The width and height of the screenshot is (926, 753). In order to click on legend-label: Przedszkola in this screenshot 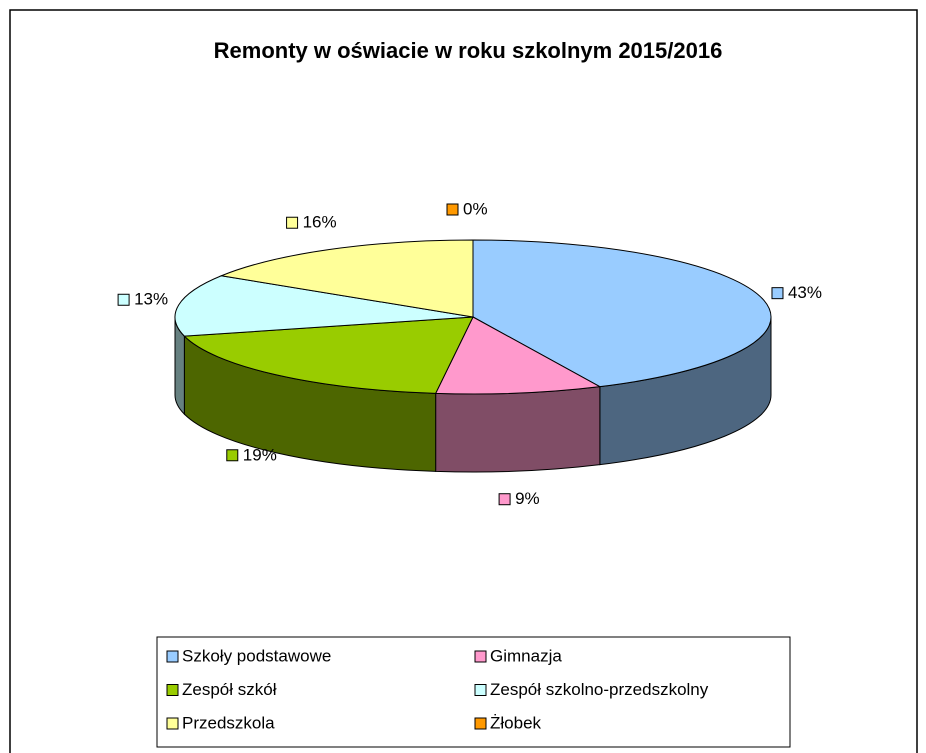, I will do `click(228, 722)`.